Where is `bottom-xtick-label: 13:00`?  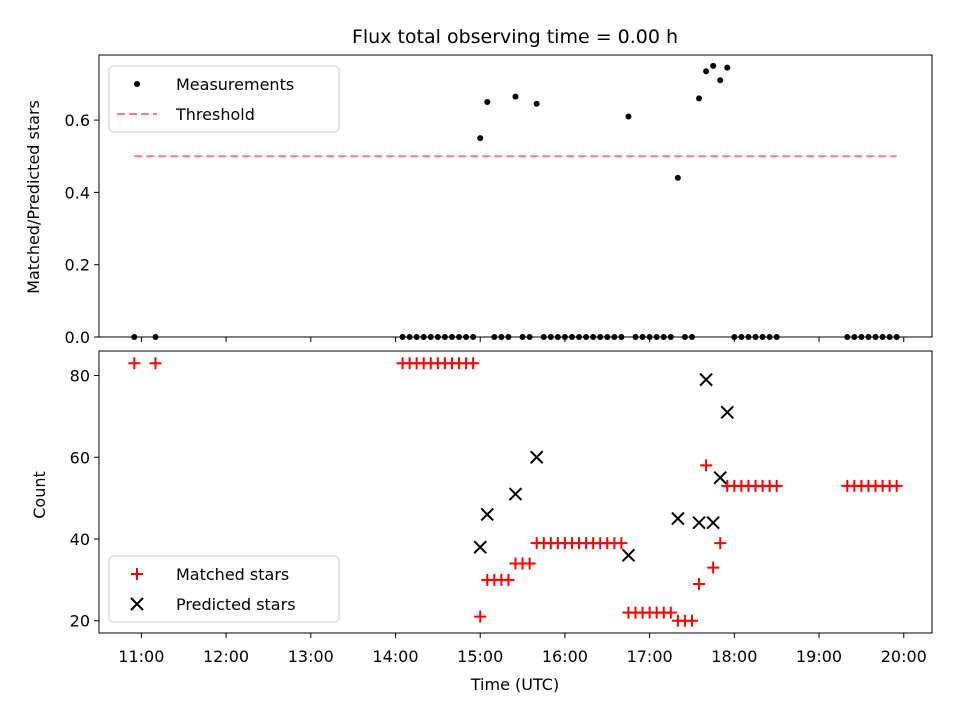 bottom-xtick-label: 13:00 is located at coordinates (311, 656).